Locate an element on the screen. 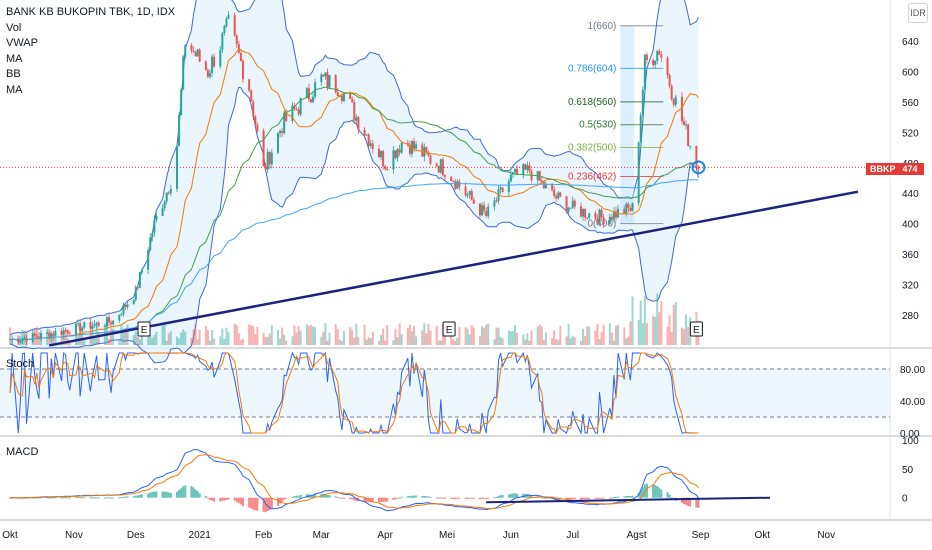  price-flag: 474 is located at coordinates (910, 169).